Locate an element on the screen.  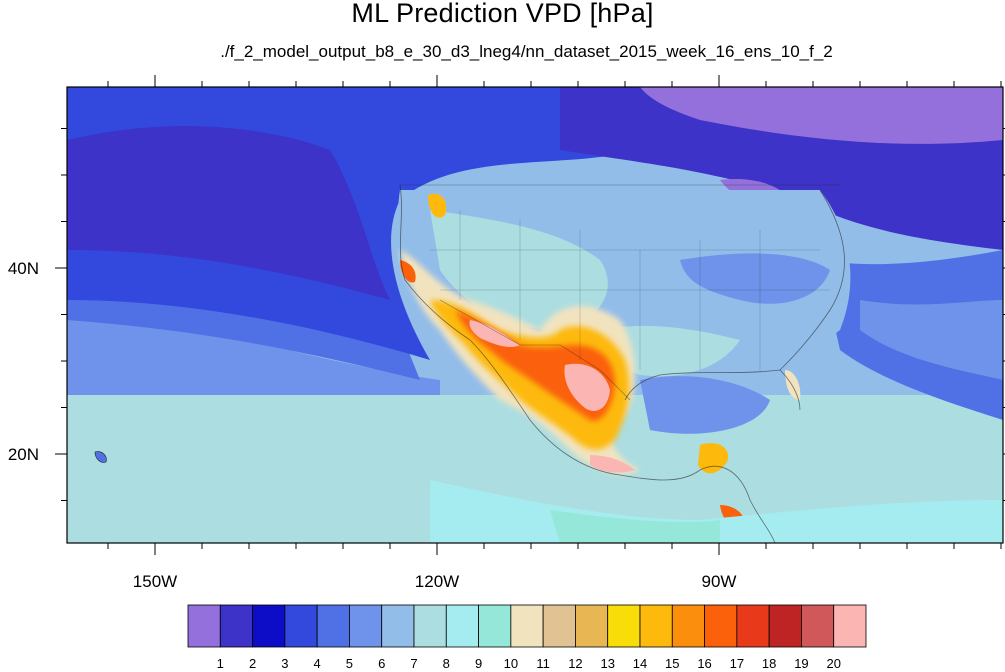
lat-tick-label: 40N is located at coordinates (23, 268).